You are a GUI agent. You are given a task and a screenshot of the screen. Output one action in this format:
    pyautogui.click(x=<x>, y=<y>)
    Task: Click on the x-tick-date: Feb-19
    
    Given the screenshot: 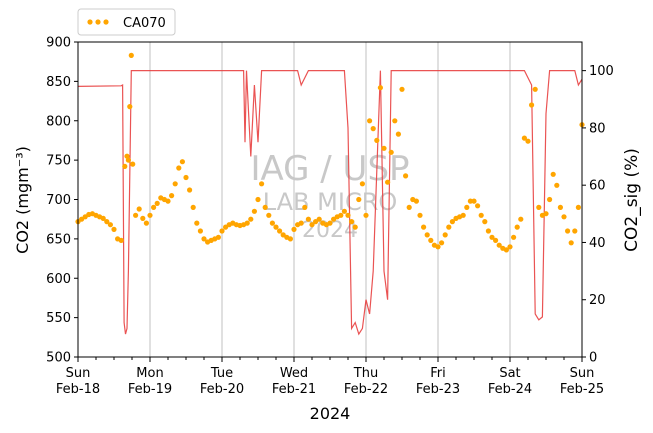 What is the action you would take?
    pyautogui.click(x=150, y=389)
    